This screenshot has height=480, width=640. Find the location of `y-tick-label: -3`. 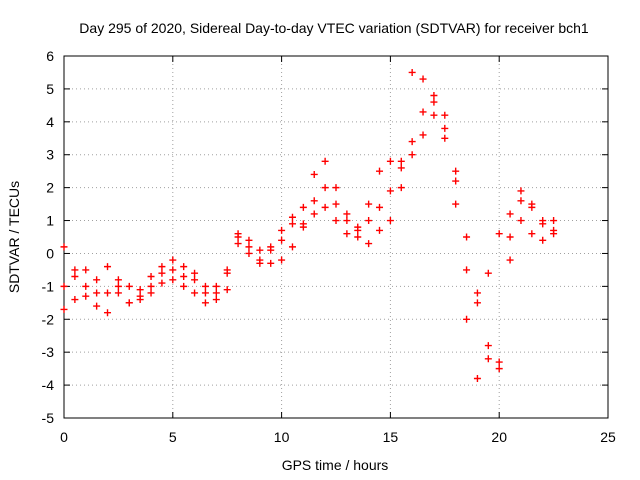

y-tick-label: -3 is located at coordinates (48, 352).